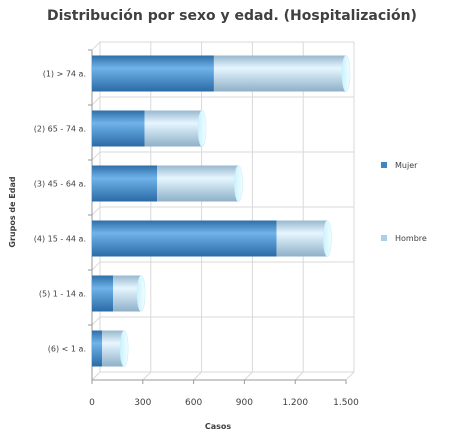  What do you see at coordinates (346, 403) in the screenshot?
I see `x-tick-label: 1.500` at bounding box center [346, 403].